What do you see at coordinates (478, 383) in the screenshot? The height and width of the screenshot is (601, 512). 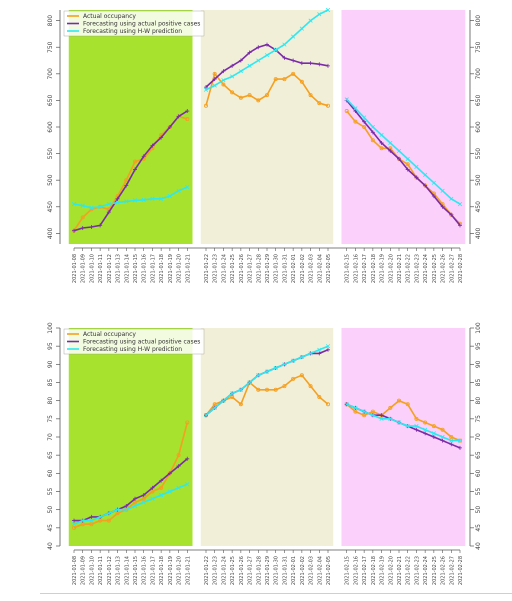 I see `y-tick-label-right: 85` at bounding box center [478, 383].